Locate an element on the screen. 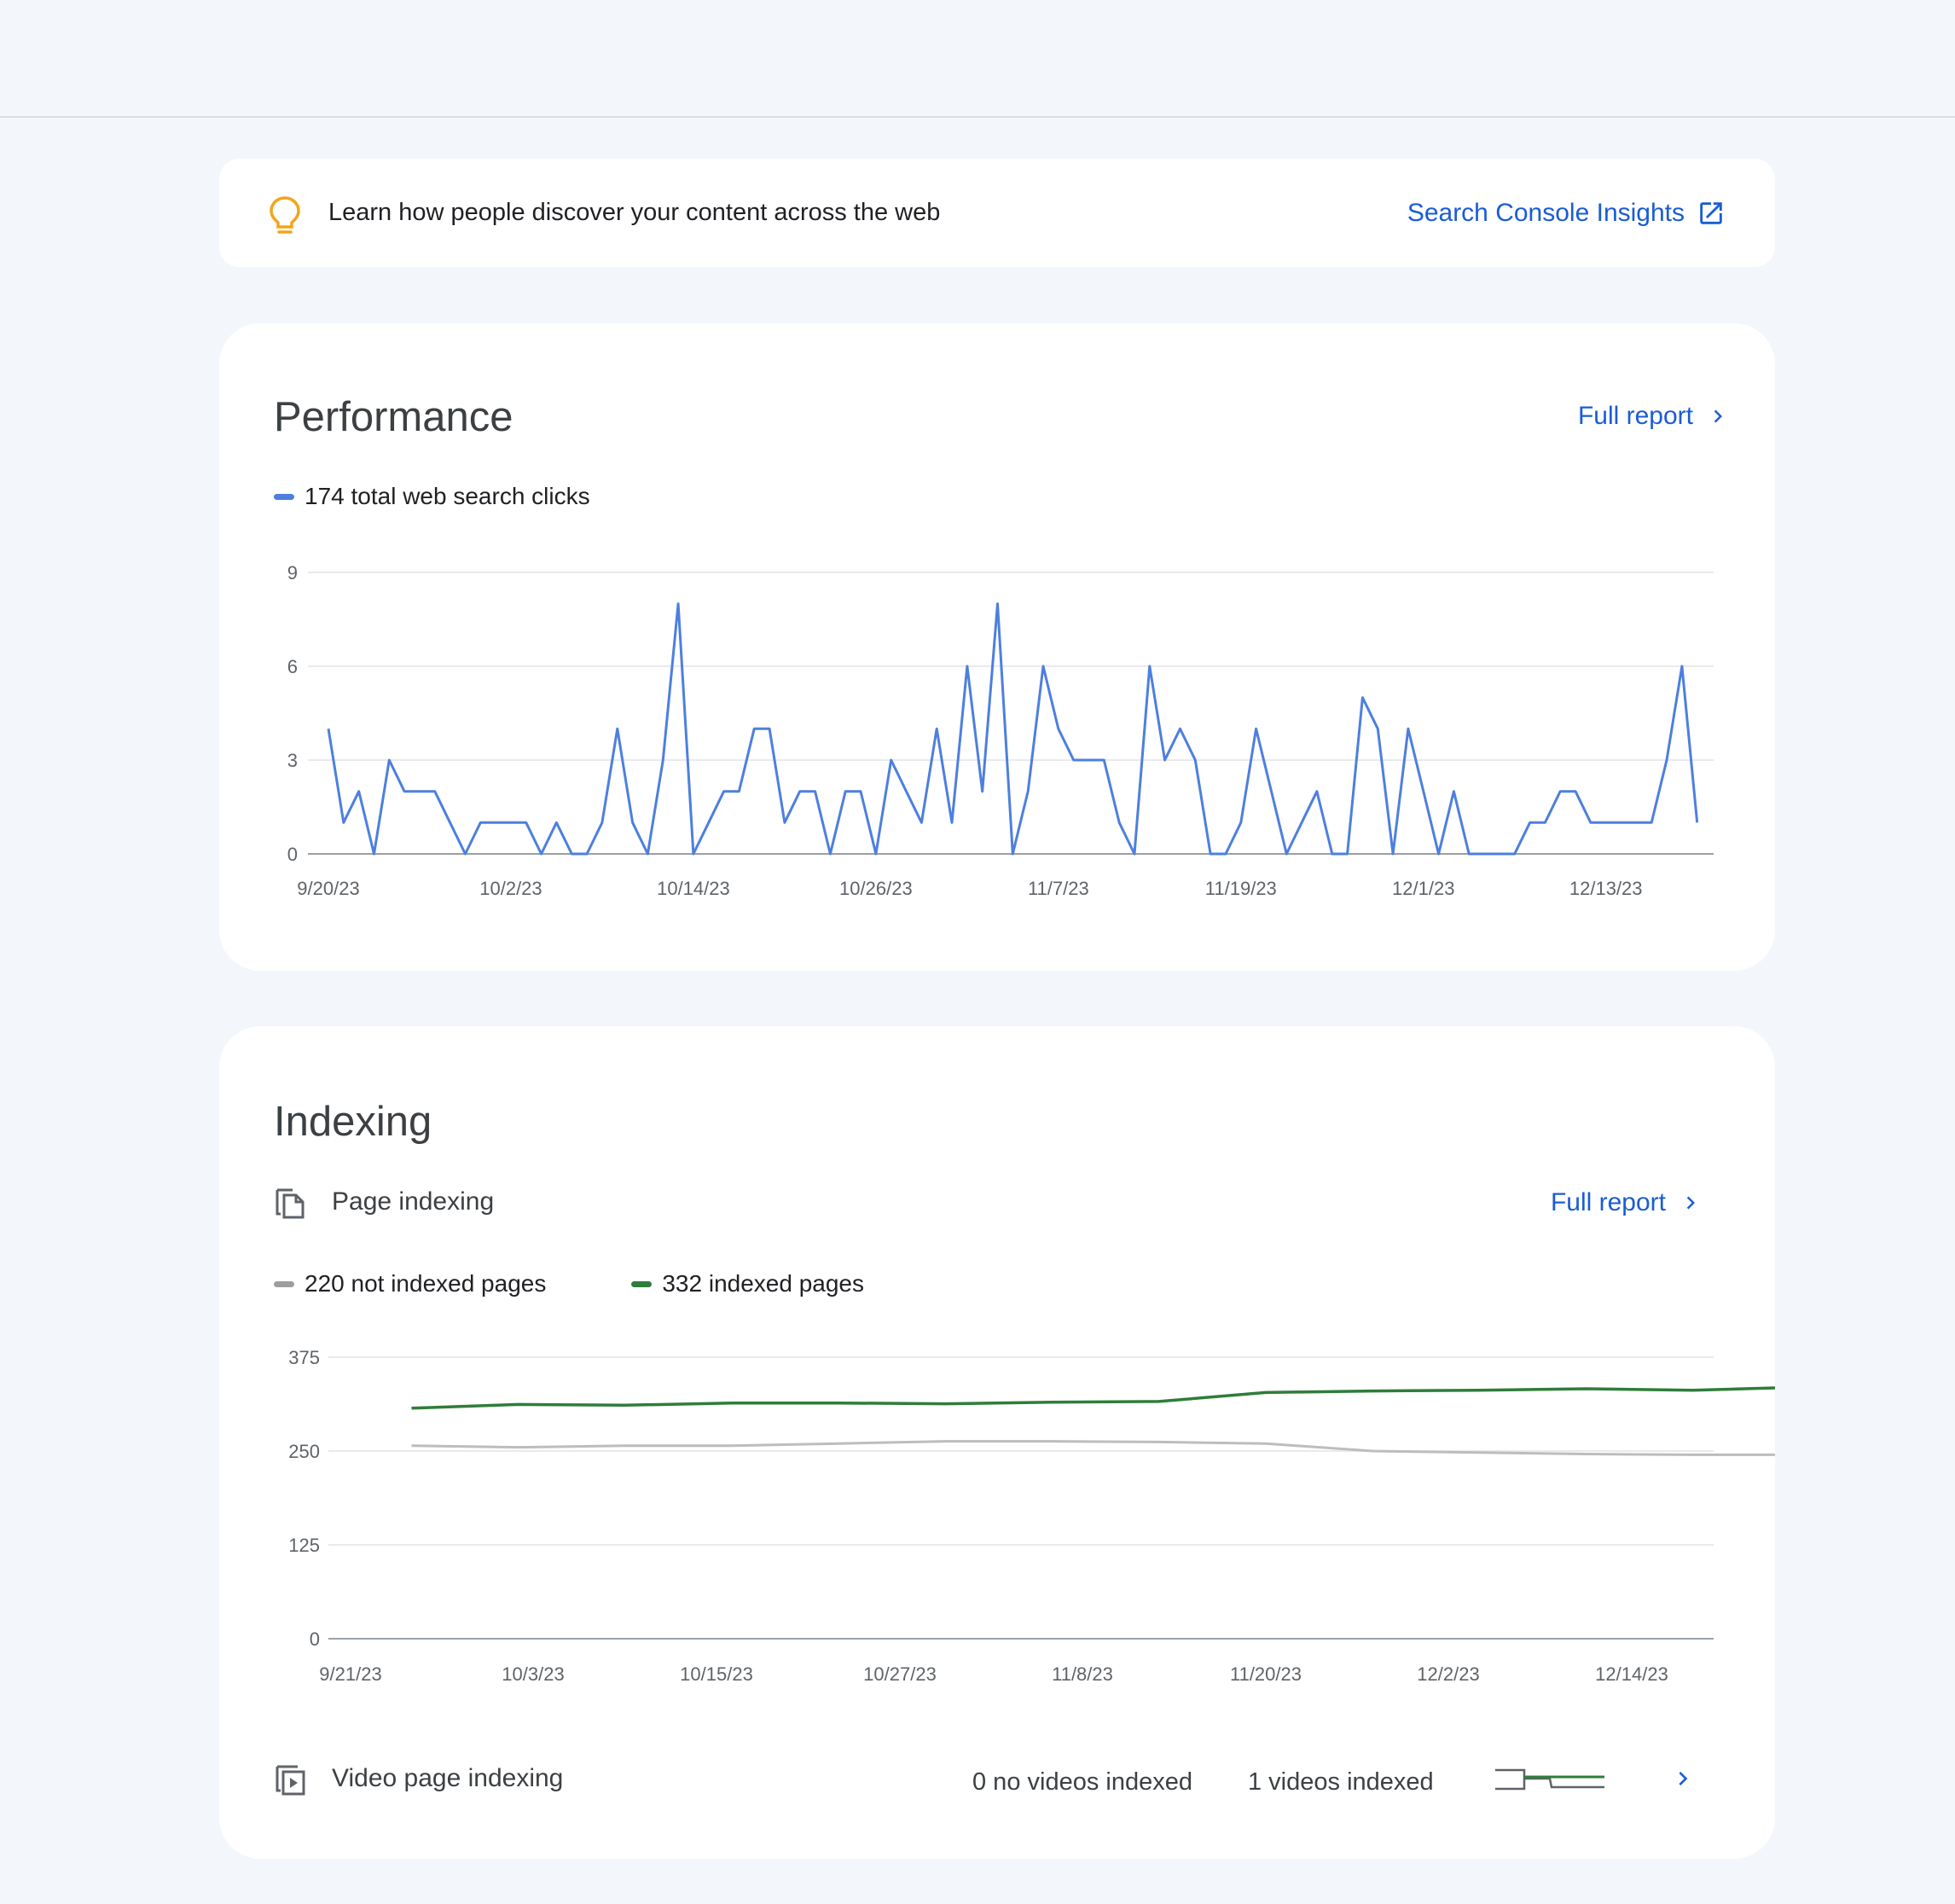  x-tick-label: 10/3/23 is located at coordinates (533, 1674).